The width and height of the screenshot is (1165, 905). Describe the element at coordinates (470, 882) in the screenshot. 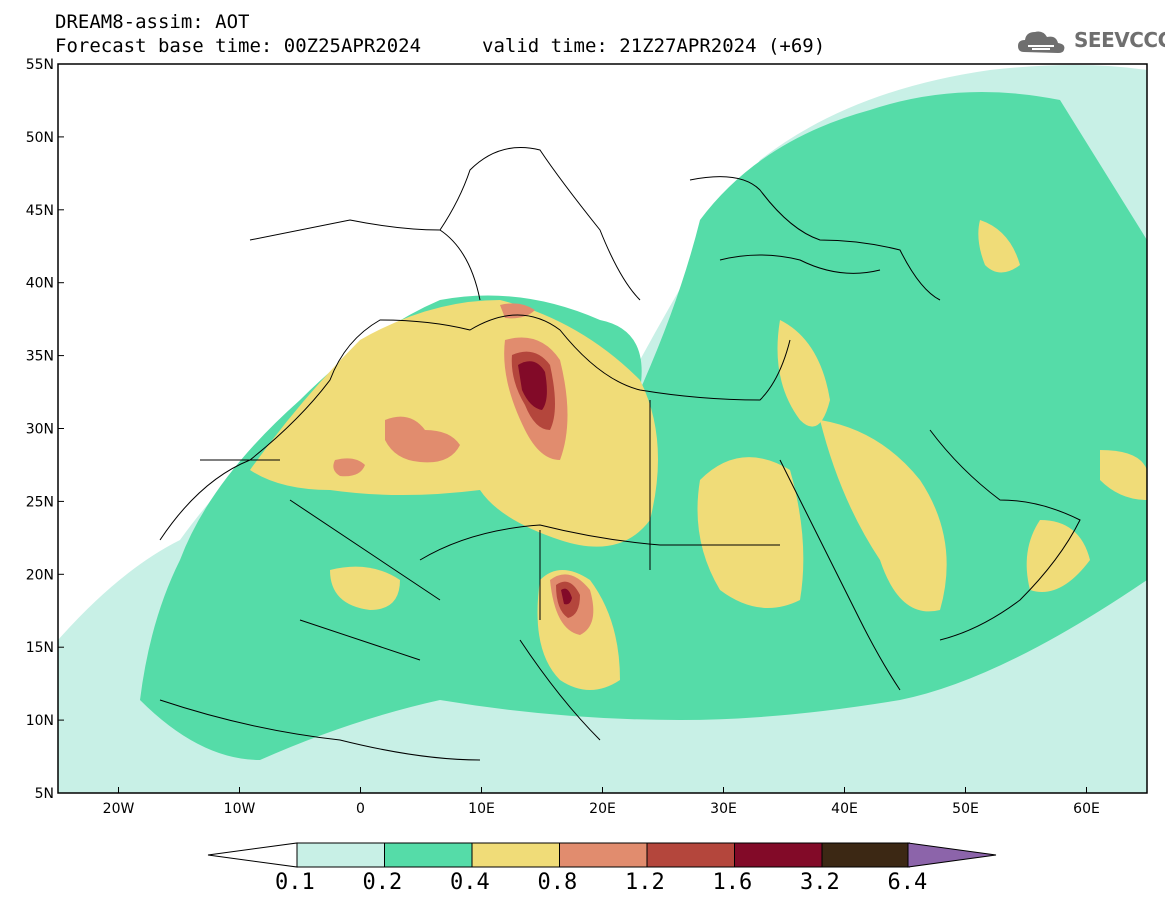

I see `colorbar-level-label: 0.4` at that location.